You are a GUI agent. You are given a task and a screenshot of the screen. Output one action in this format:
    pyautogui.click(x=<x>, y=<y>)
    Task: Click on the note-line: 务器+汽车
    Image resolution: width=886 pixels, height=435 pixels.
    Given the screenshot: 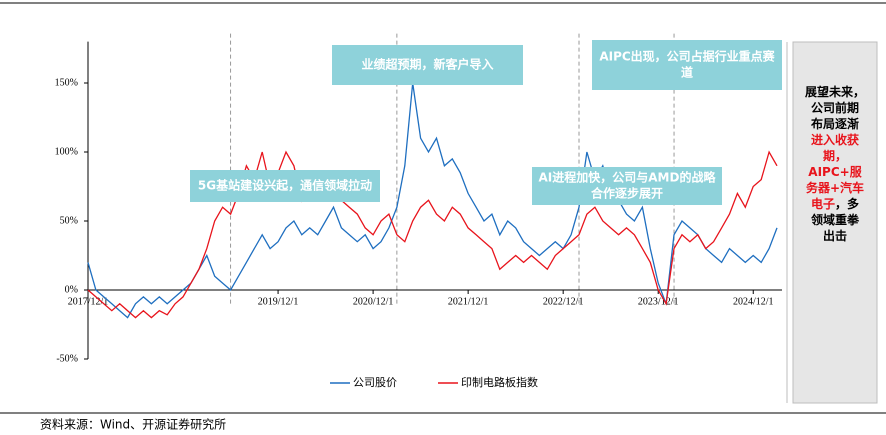 What is the action you would take?
    pyautogui.click(x=835, y=187)
    